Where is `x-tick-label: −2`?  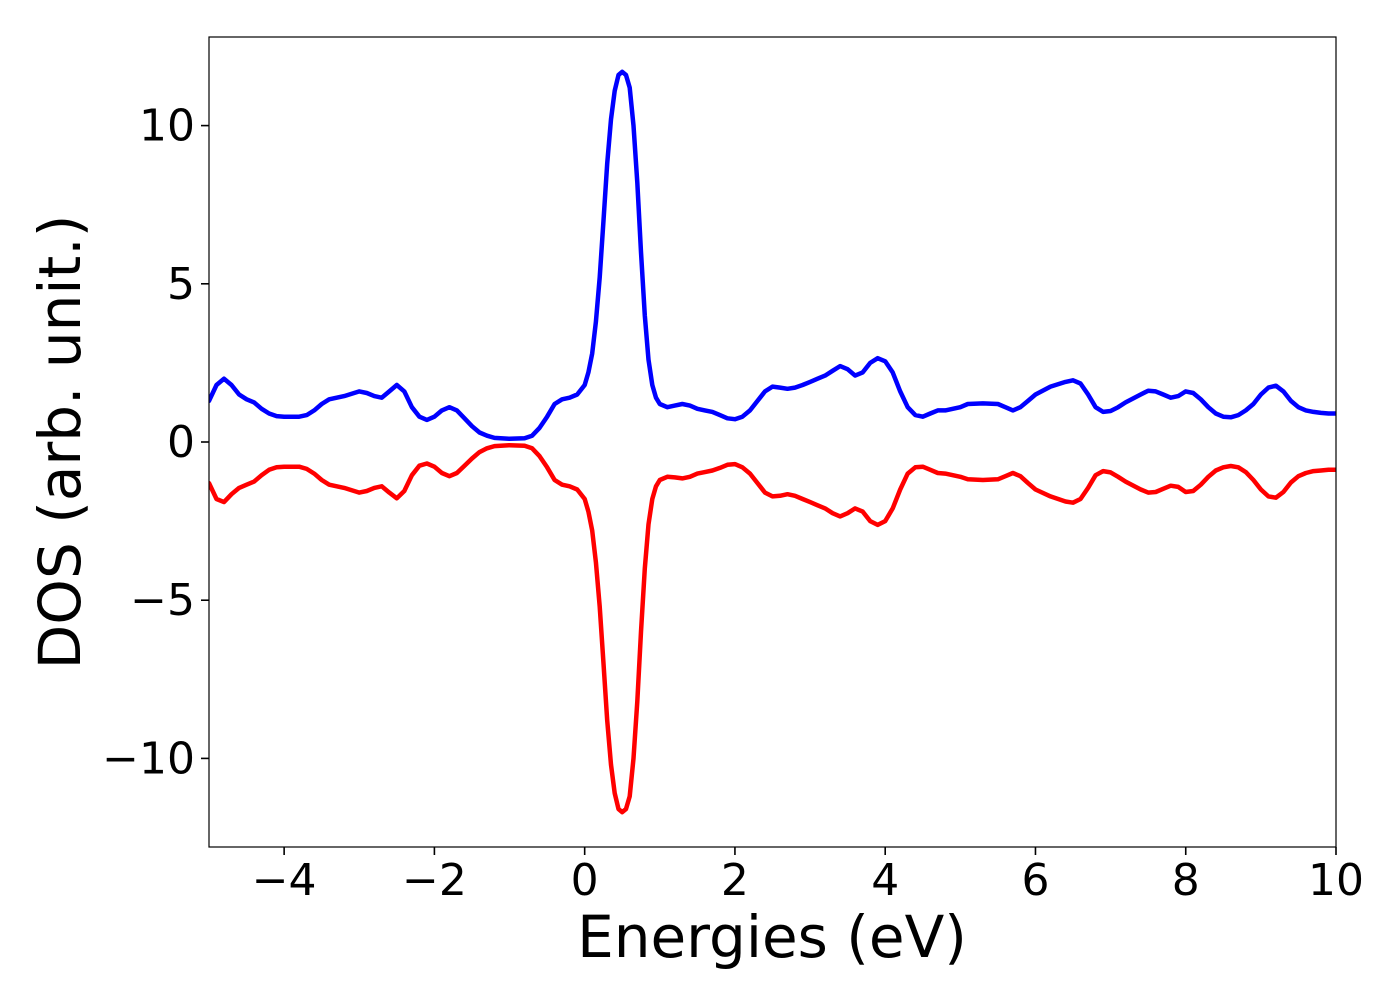 x-tick-label: −2 is located at coordinates (434, 880).